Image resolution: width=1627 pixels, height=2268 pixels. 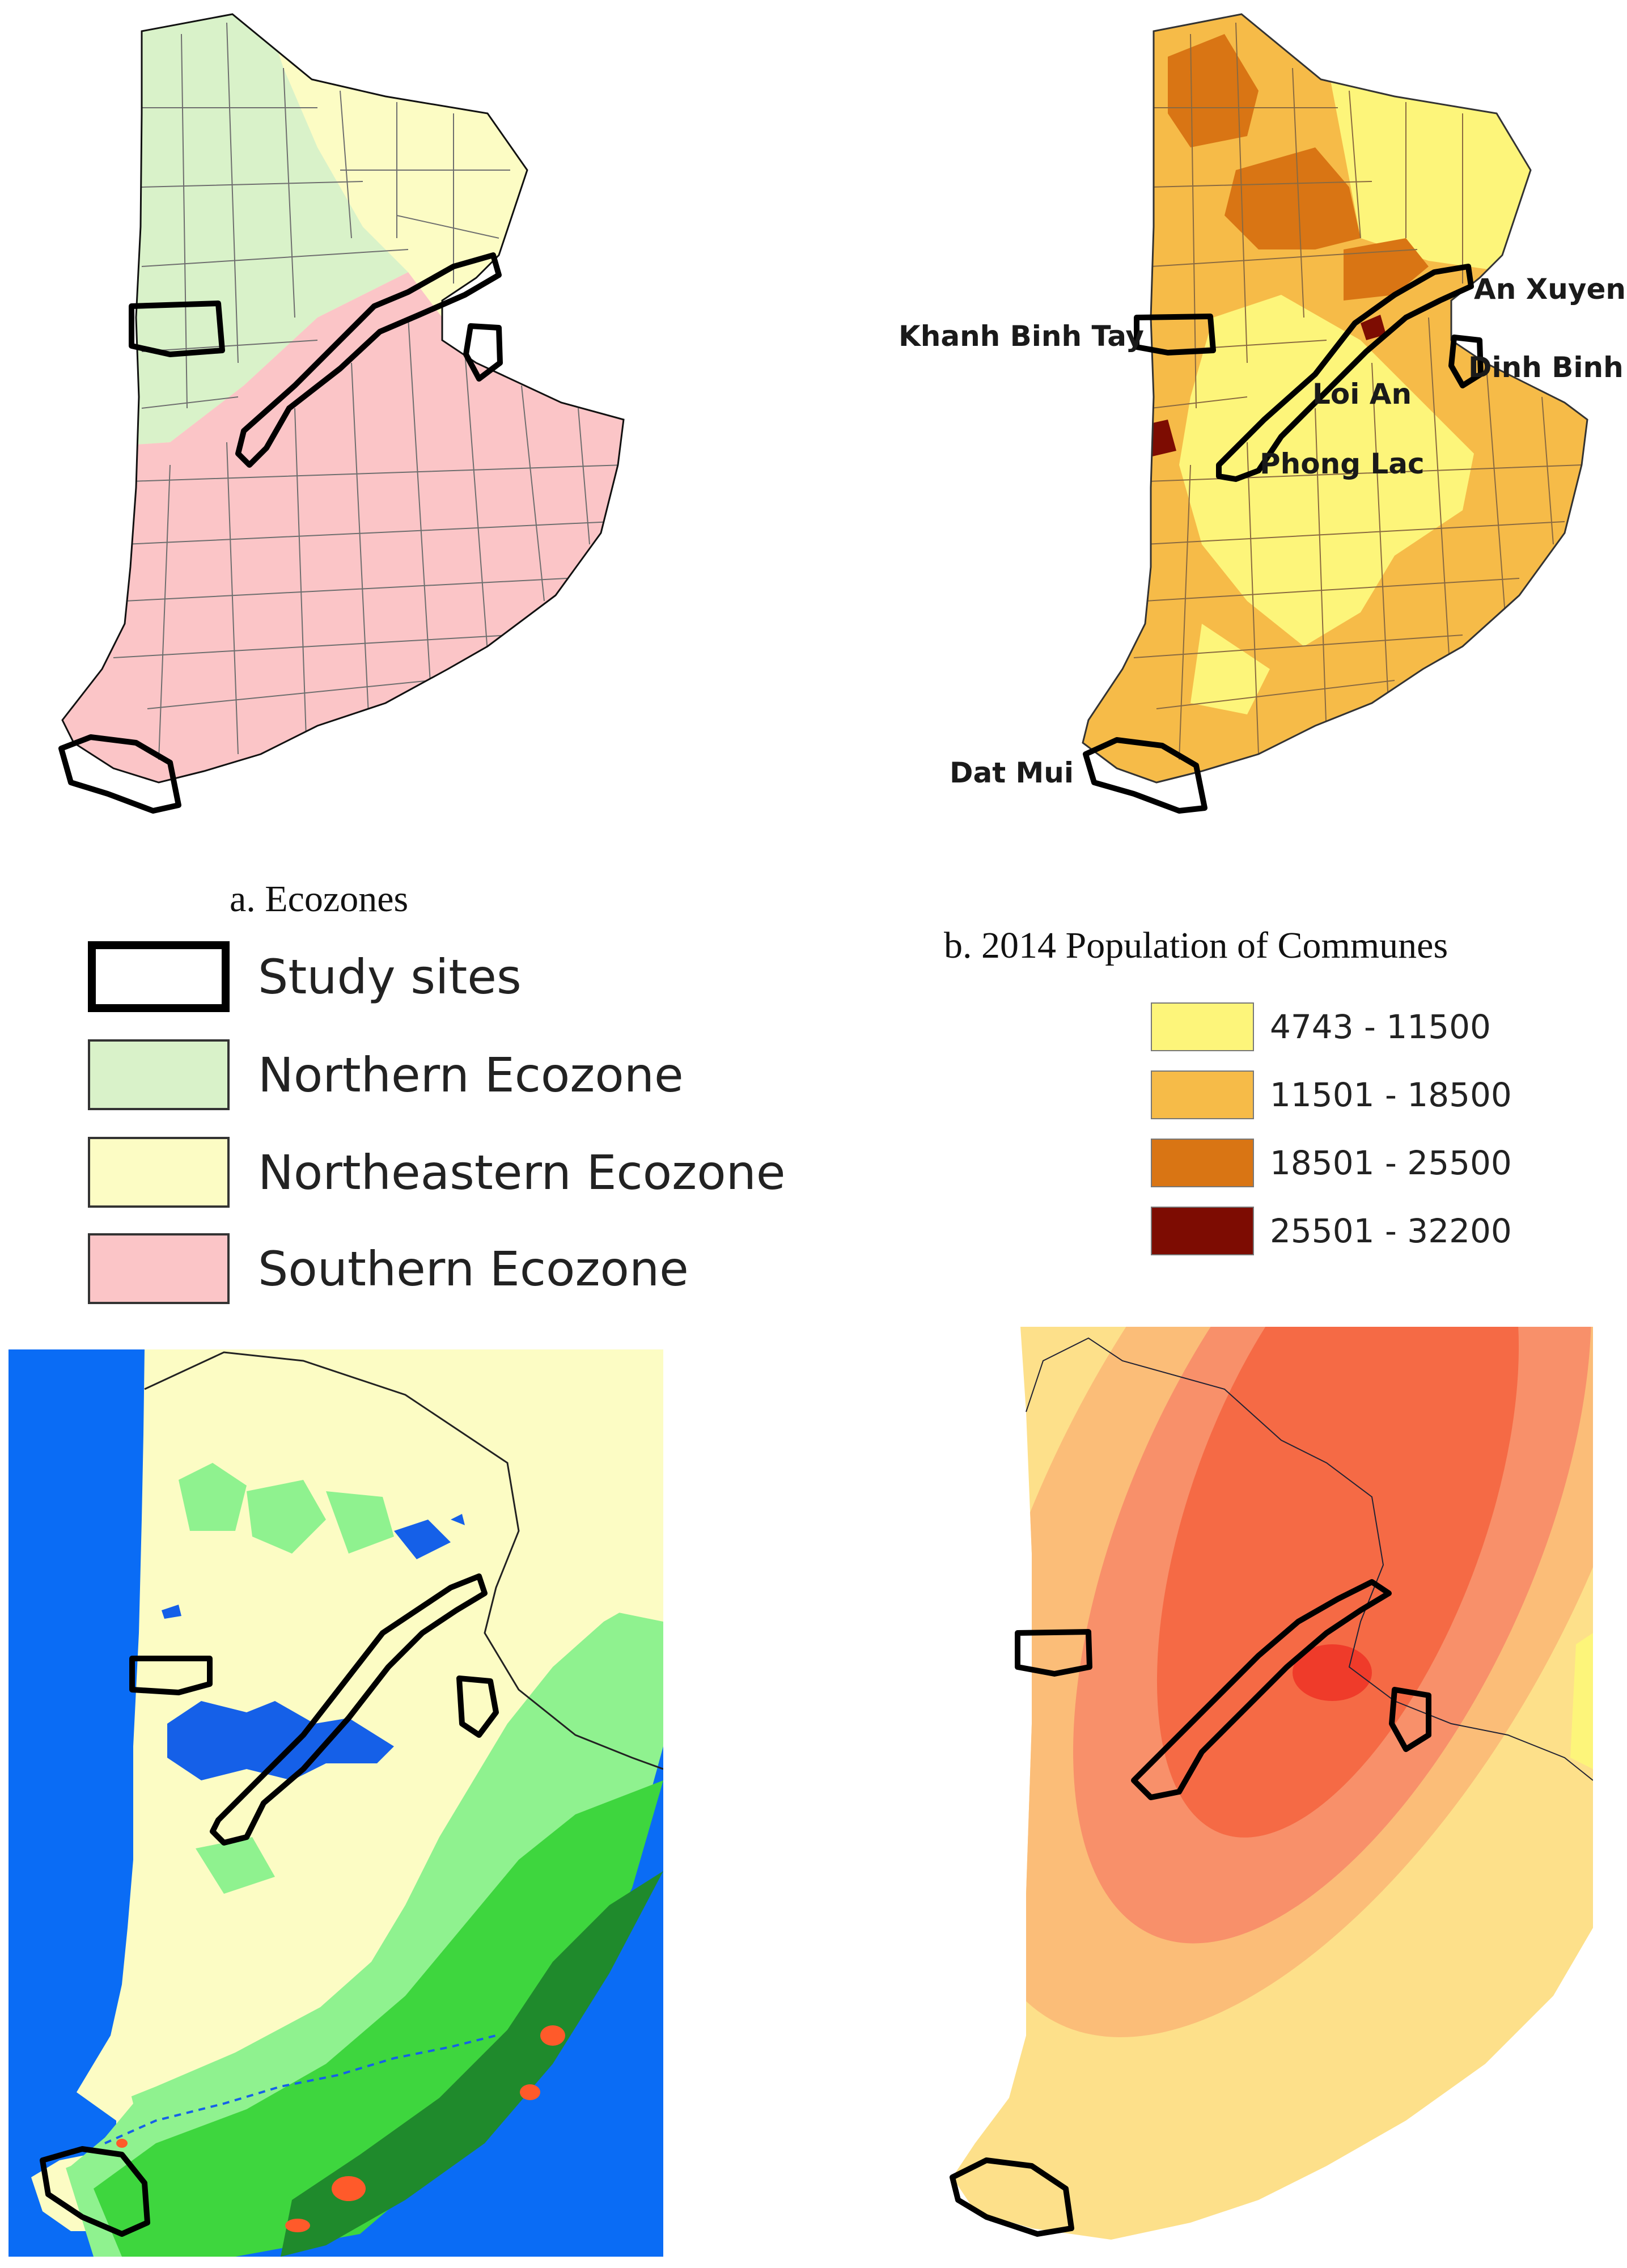 I want to click on ecozones-map, so click(x=341, y=413).